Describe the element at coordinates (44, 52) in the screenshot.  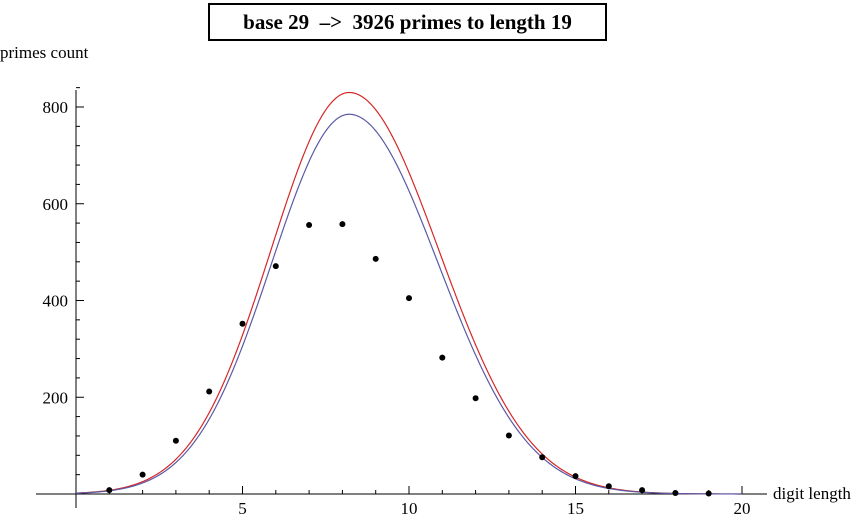
I see `y-axis-label: primes count` at that location.